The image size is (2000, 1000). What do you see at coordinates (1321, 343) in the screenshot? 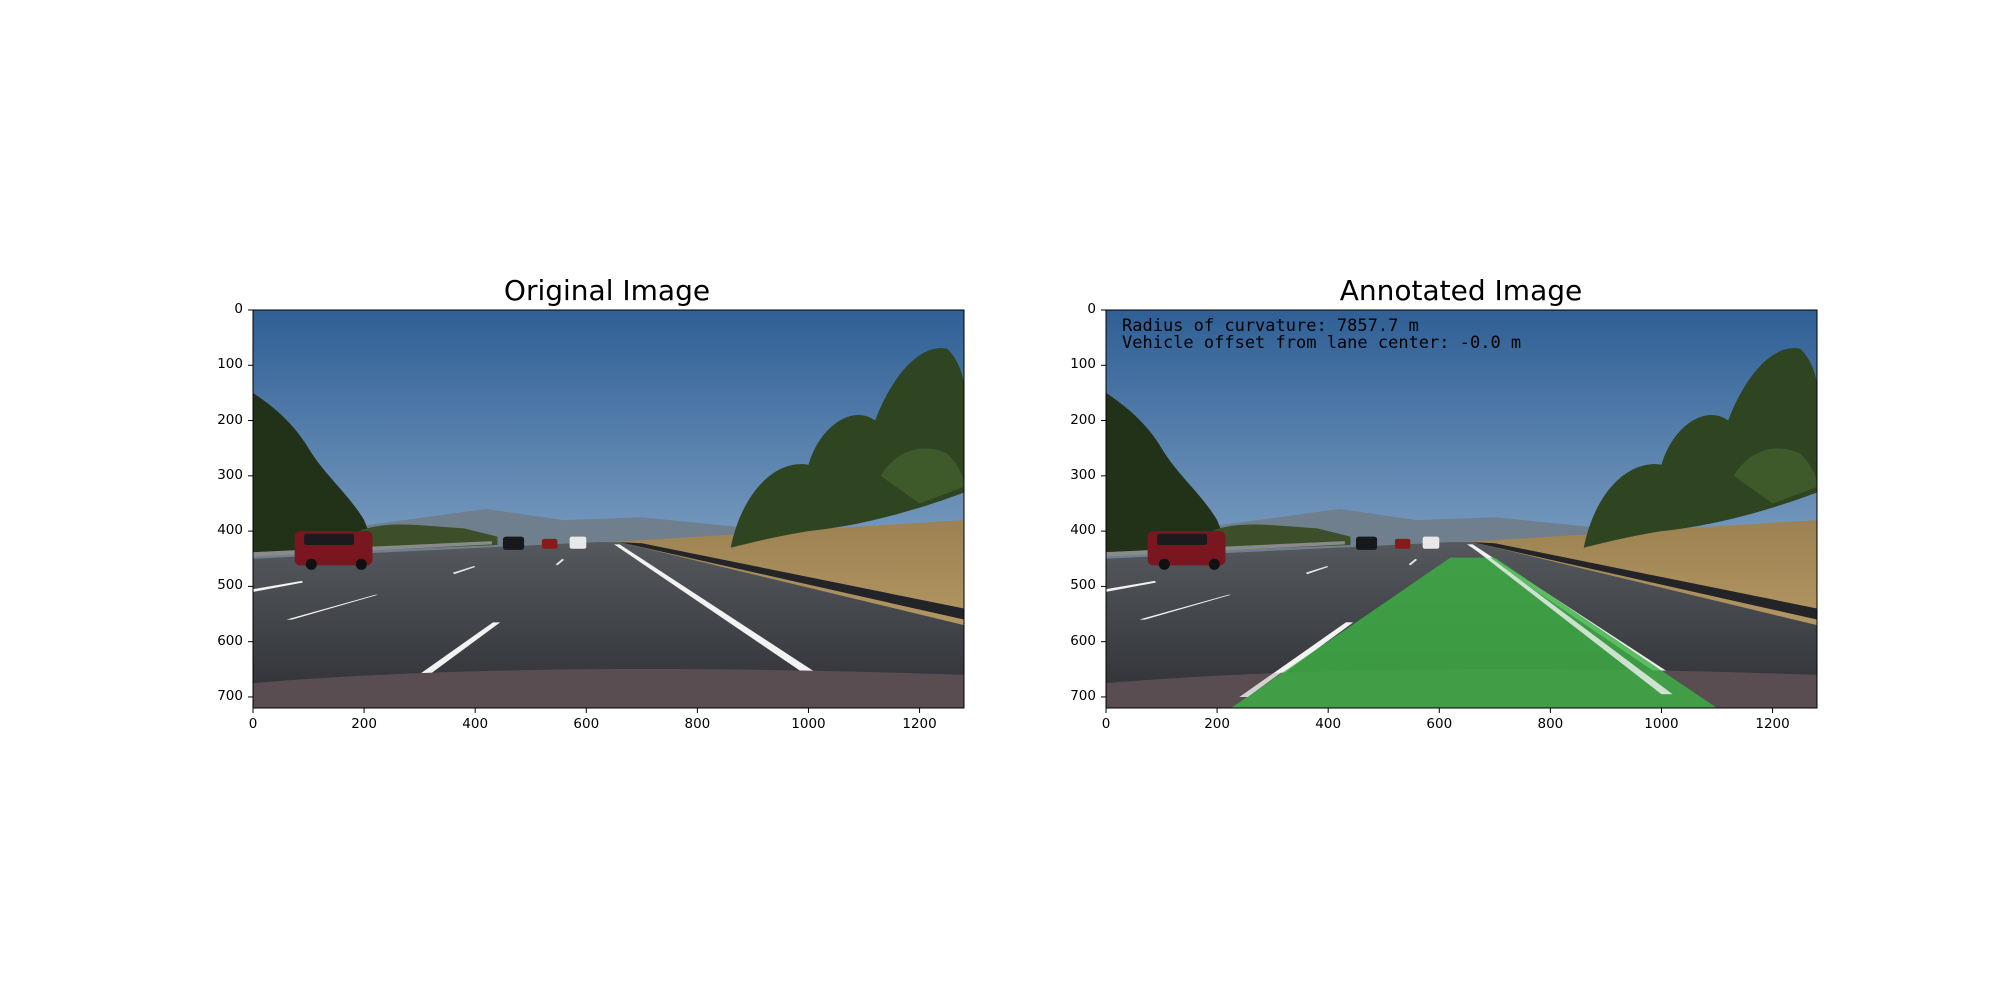
I see `vehicle-offset-text: Vehicle offset from lane center: -0.0 m` at bounding box center [1321, 343].